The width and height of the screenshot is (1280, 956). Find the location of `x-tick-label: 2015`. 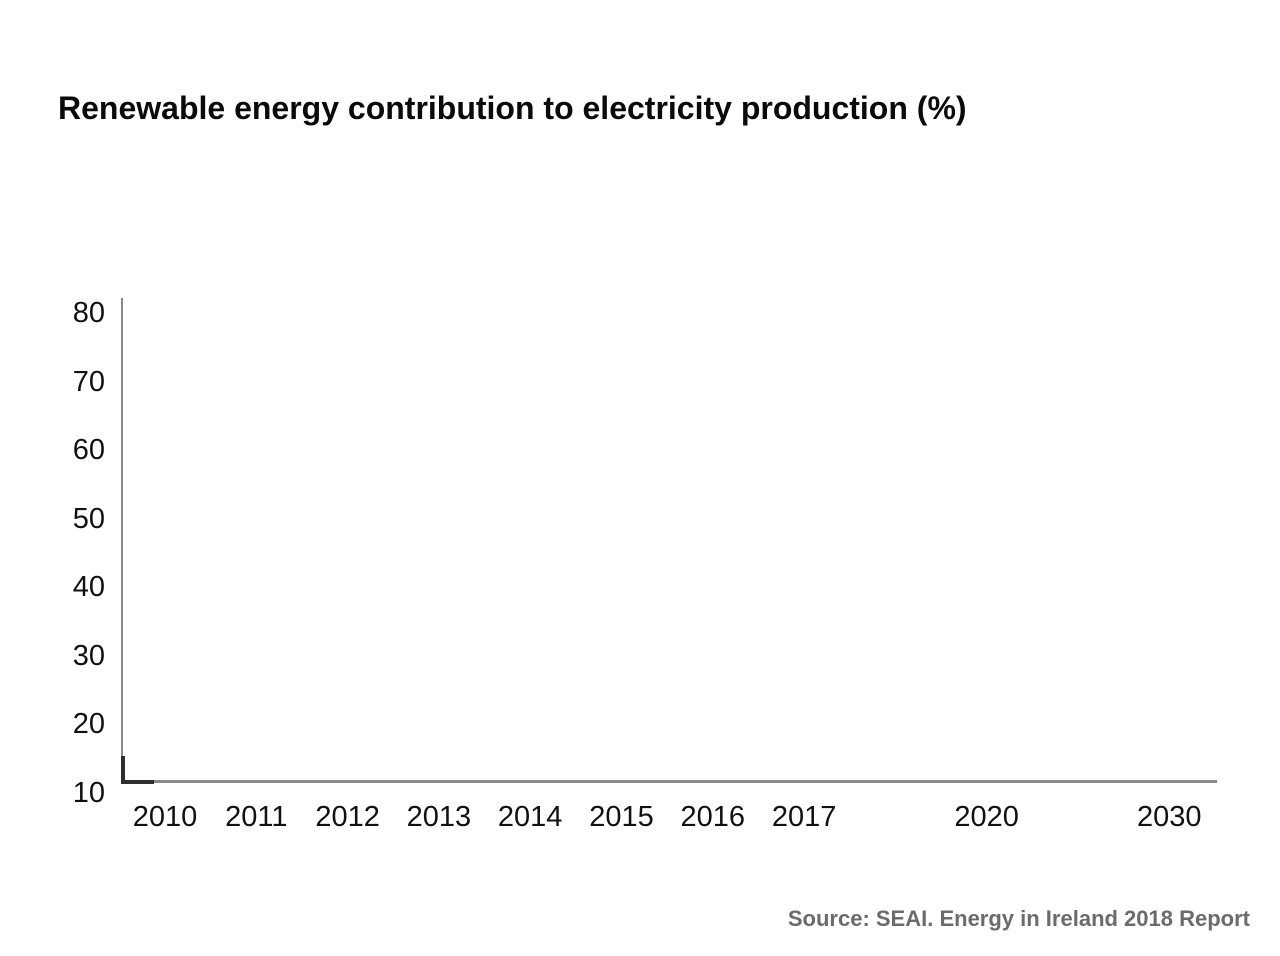

x-tick-label: 2015 is located at coordinates (621, 817).